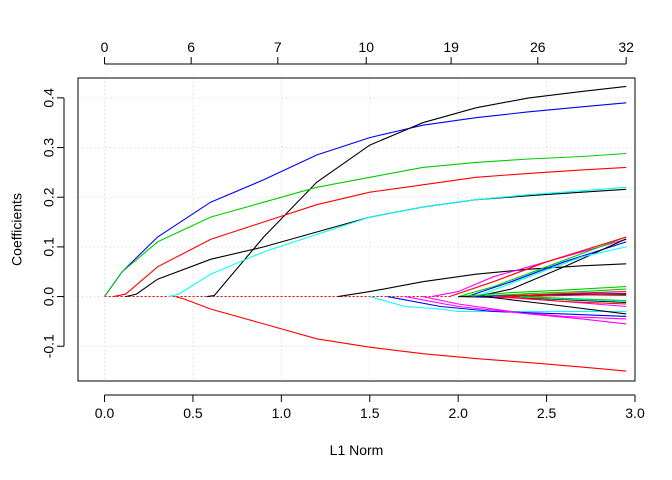 This screenshot has height=480, width=672. Describe the element at coordinates (49, 98) in the screenshot. I see `y-tick-label: 0.4` at that location.